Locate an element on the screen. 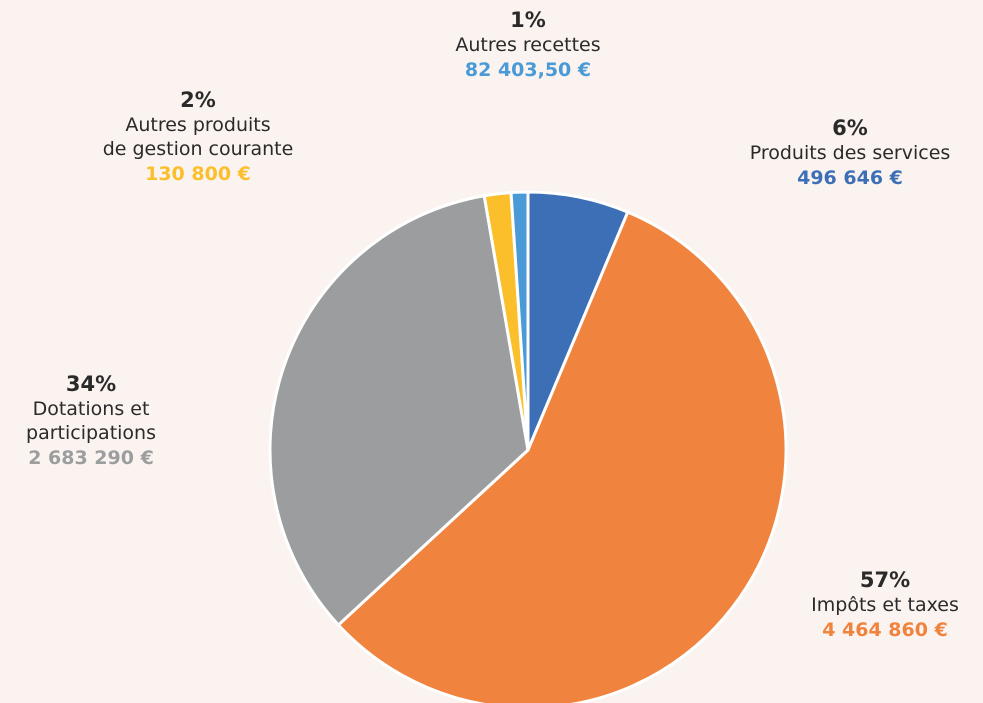  name-dotations-line1: Dotations et is located at coordinates (91, 409).